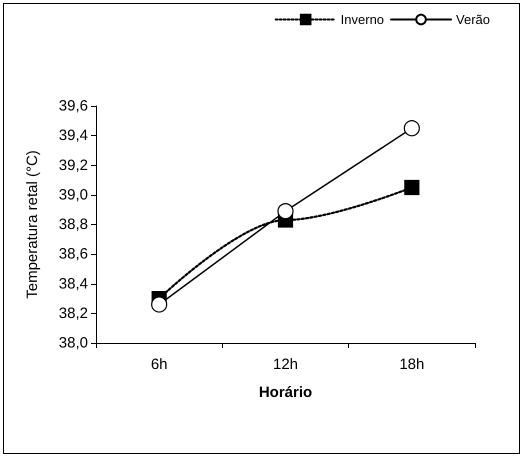 This screenshot has height=459, width=525. Describe the element at coordinates (73, 343) in the screenshot. I see `y-tick-label: 38,0` at that location.